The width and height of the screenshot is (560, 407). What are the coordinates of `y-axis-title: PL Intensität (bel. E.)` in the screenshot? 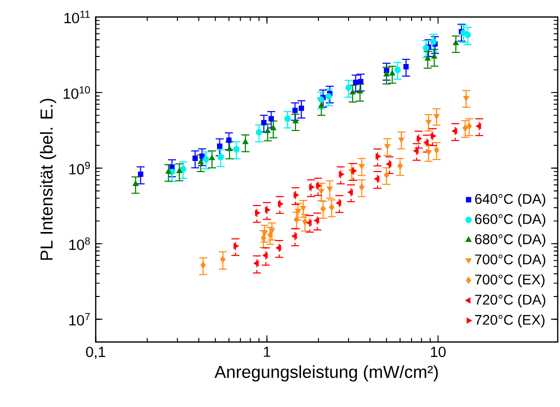 It's located at (48, 179).